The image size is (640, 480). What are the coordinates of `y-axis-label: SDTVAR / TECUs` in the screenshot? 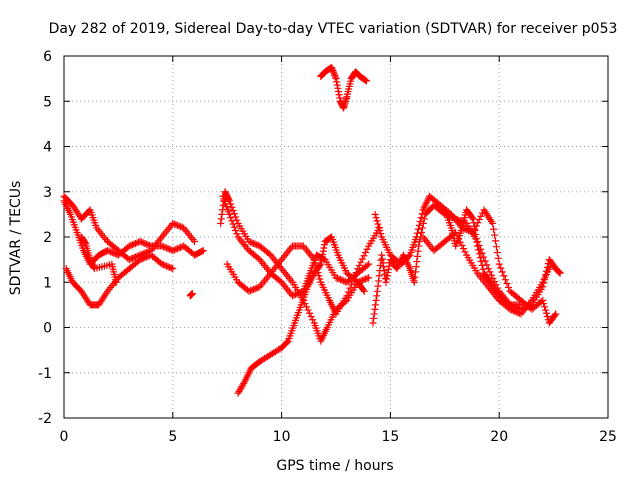 It's located at (16, 238).